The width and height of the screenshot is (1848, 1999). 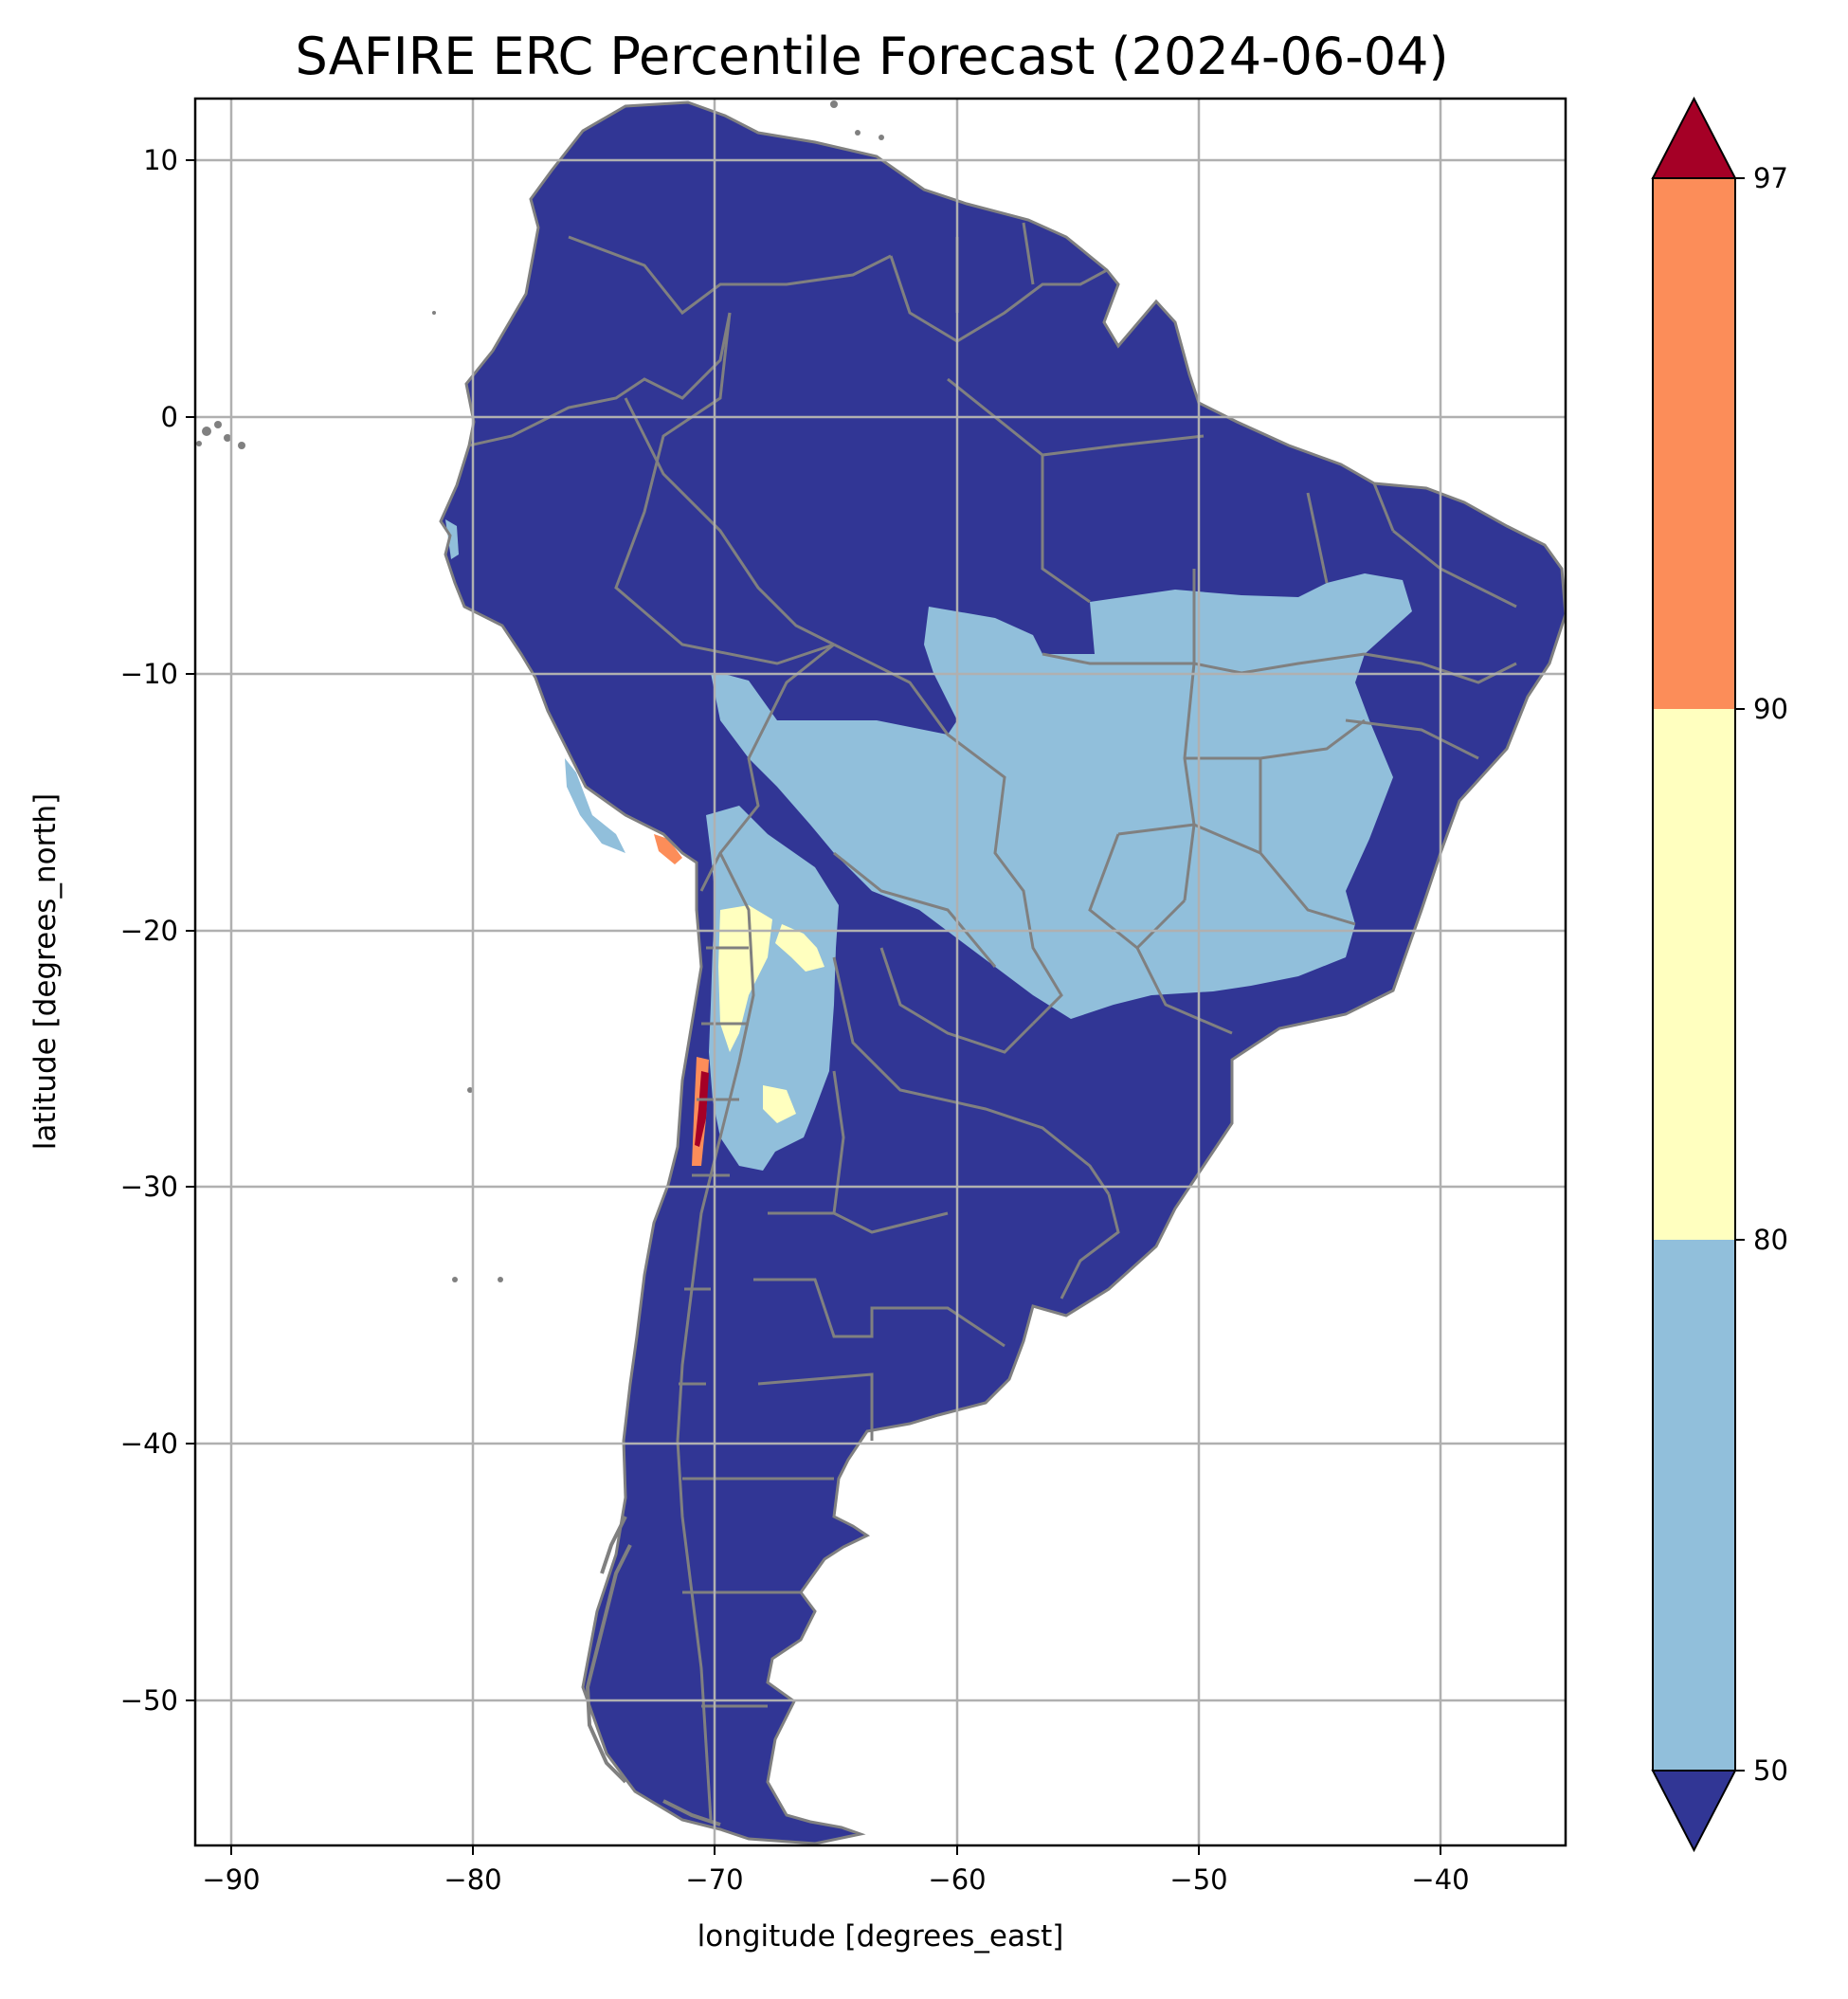 What do you see at coordinates (1770, 178) in the screenshot?
I see `colorbar-tick-label: 97` at bounding box center [1770, 178].